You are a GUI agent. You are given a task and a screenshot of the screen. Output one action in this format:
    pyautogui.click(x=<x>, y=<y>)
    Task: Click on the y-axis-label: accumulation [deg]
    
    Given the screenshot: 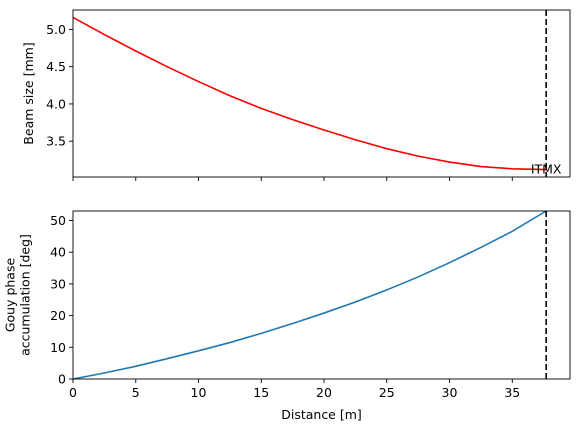 What is the action you would take?
    pyautogui.click(x=25, y=295)
    